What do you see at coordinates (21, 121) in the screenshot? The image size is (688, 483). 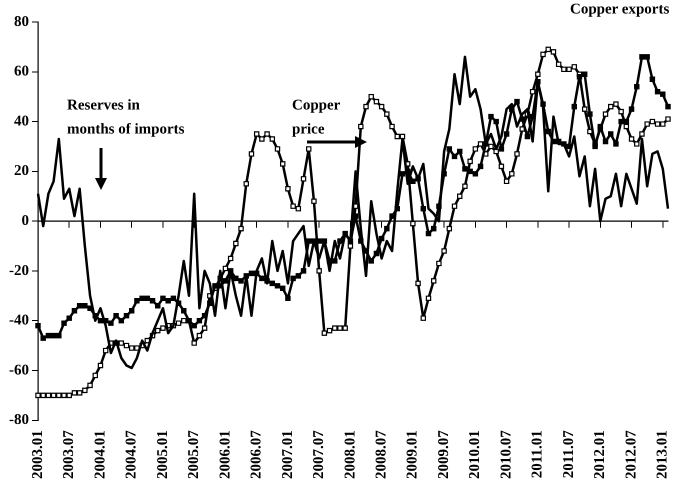 I see `y-tick-label: 40` at bounding box center [21, 121].